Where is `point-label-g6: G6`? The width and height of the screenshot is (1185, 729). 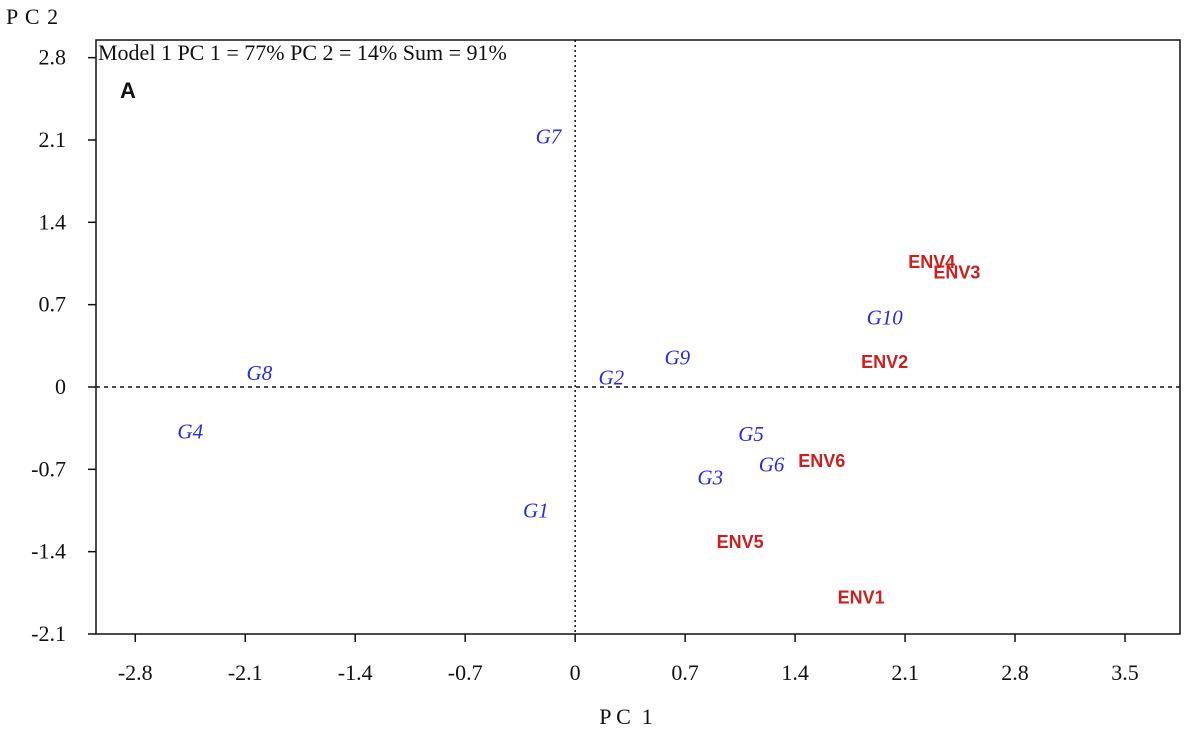 point-label-g6: G6 is located at coordinates (772, 465).